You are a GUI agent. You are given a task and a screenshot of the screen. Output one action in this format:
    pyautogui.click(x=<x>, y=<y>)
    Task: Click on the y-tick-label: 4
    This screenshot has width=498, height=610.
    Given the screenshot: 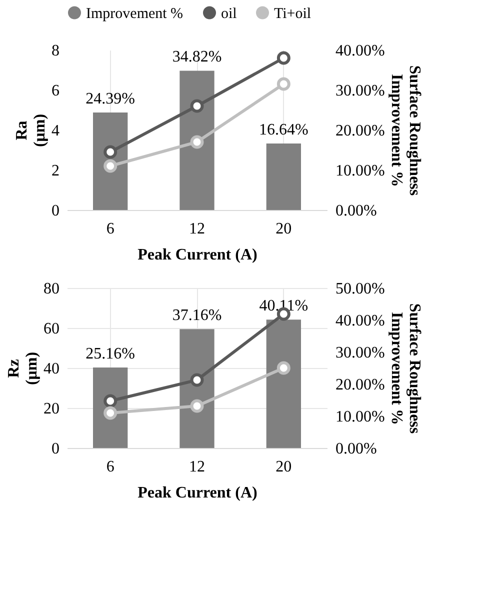 What is the action you would take?
    pyautogui.click(x=56, y=131)
    